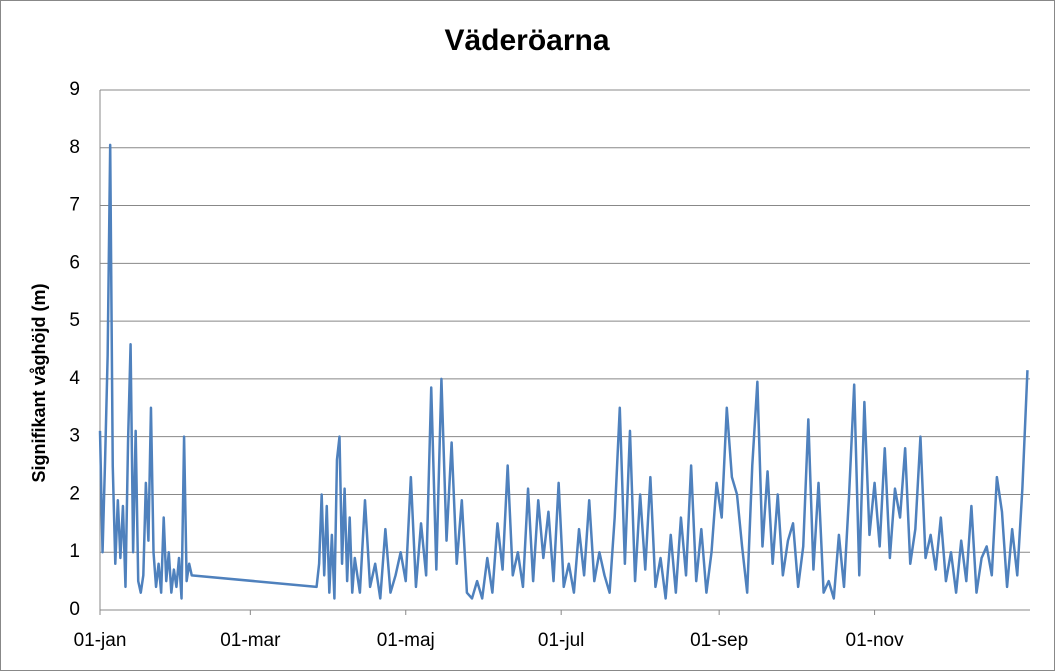 This screenshot has width=1055, height=671. I want to click on y-tick-label: 2, so click(74, 493).